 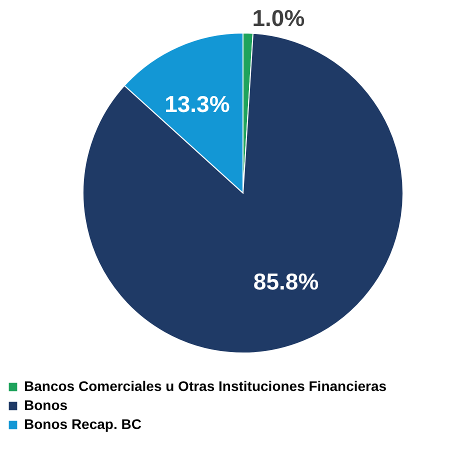 What do you see at coordinates (46, 405) in the screenshot?
I see `legend-label: Bonos` at bounding box center [46, 405].